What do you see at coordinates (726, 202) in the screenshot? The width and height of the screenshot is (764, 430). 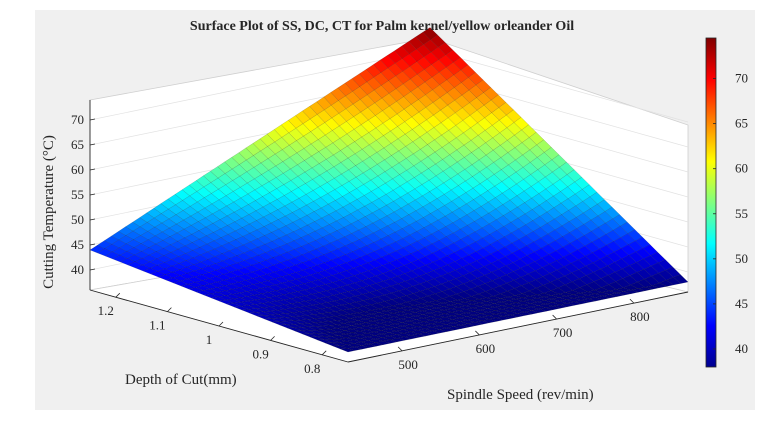 I see `colorbar: 40 45 50 55 60 65 70` at bounding box center [726, 202].